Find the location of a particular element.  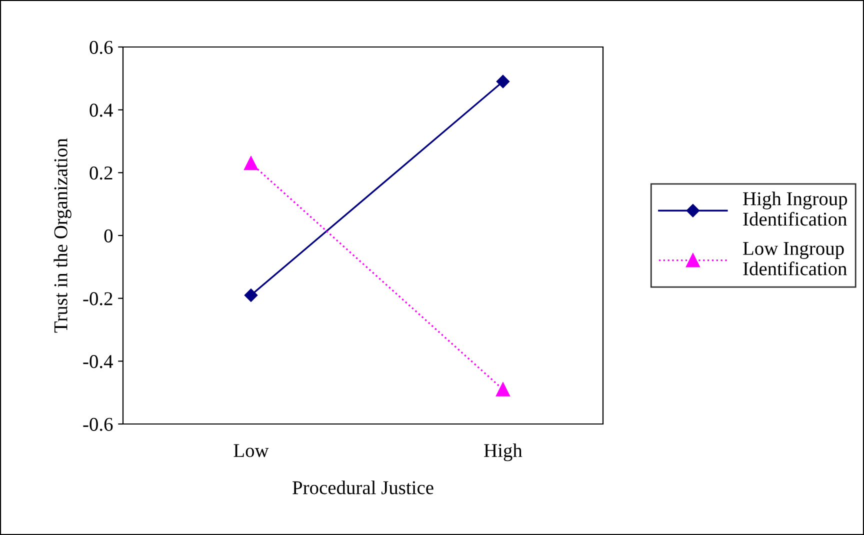

y-tick-label: 0 is located at coordinates (108, 235).